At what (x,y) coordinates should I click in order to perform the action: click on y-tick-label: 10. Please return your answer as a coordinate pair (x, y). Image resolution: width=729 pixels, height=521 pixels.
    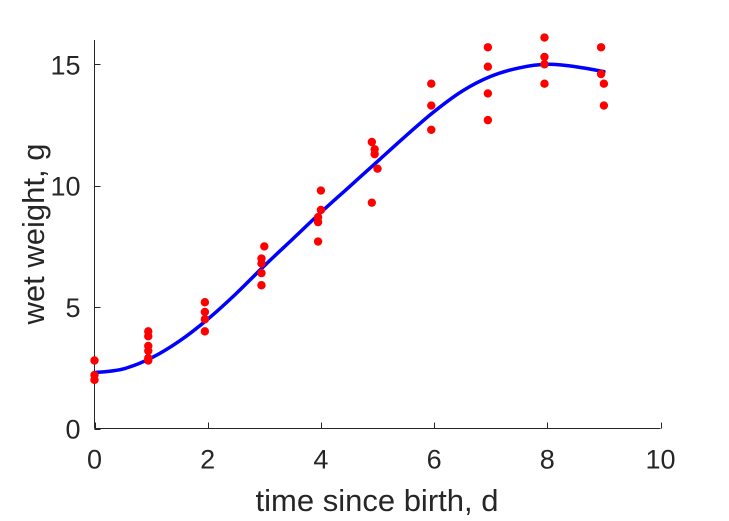
    Looking at the image, I should click on (65, 187).